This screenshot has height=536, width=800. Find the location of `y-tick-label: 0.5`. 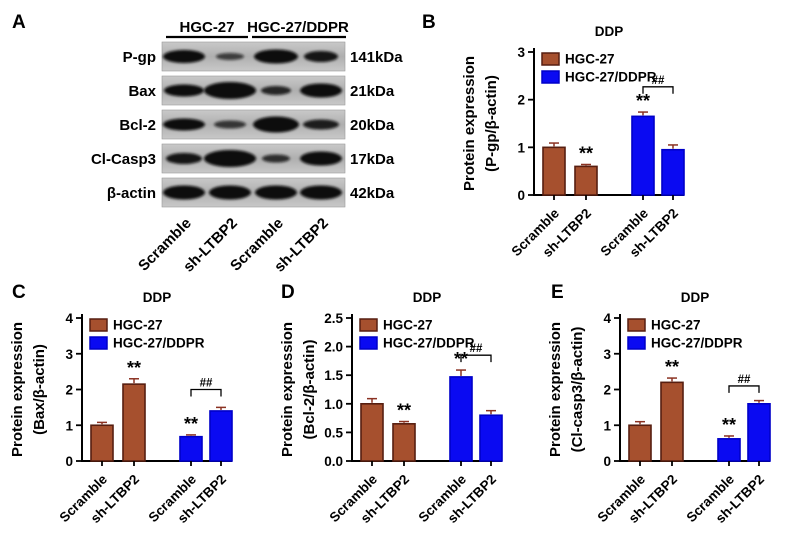

y-tick-label: 0.5 is located at coordinates (333, 432).